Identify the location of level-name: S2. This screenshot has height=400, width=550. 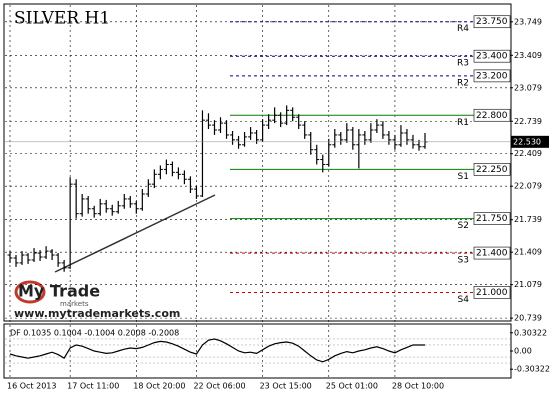
(463, 226).